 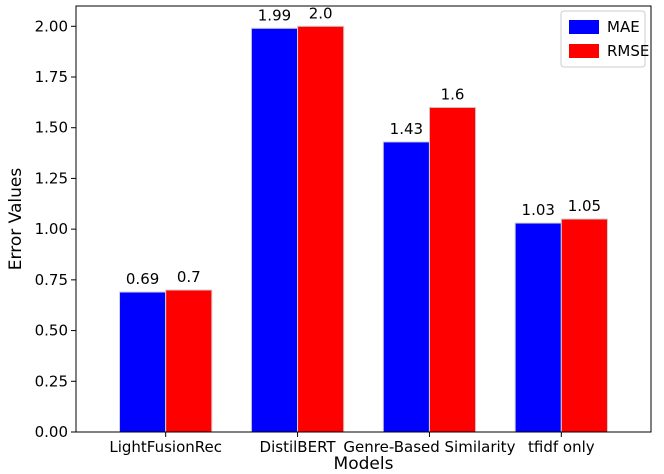 What do you see at coordinates (628, 51) in the screenshot?
I see `legend-label-rmse: RMSE` at bounding box center [628, 51].